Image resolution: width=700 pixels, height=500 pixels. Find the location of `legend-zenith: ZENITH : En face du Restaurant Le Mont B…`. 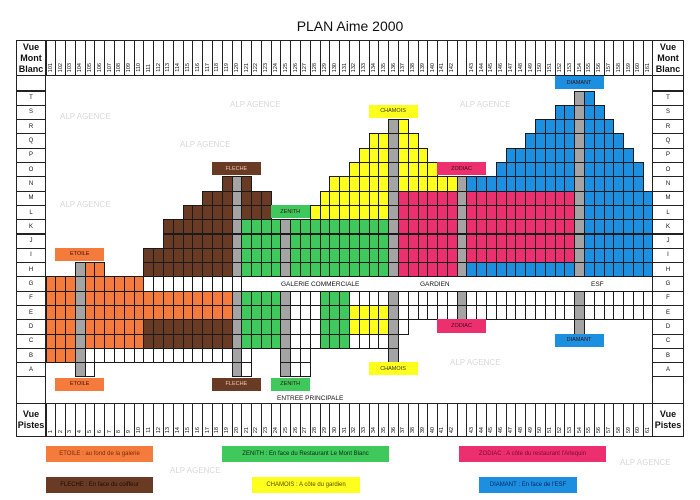

legend-zenith: ZENITH : En face du Restaurant Le Mont B… is located at coordinates (305, 454).